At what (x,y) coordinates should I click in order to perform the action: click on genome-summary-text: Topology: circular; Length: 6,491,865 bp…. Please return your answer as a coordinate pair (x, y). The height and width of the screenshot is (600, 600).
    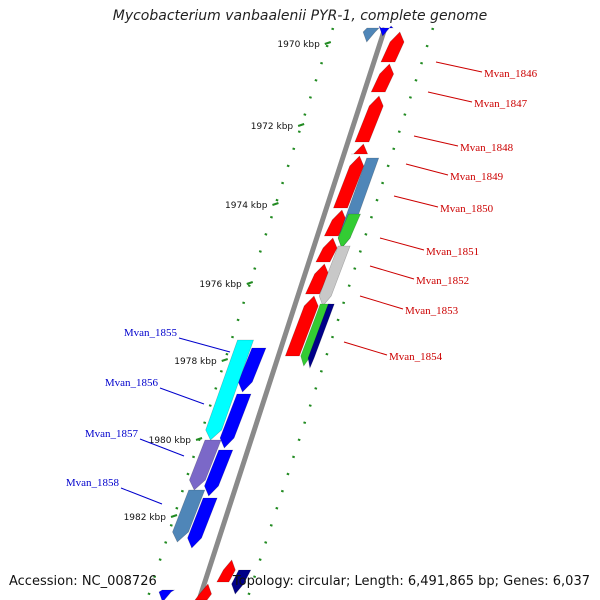
    Looking at the image, I should click on (411, 581).